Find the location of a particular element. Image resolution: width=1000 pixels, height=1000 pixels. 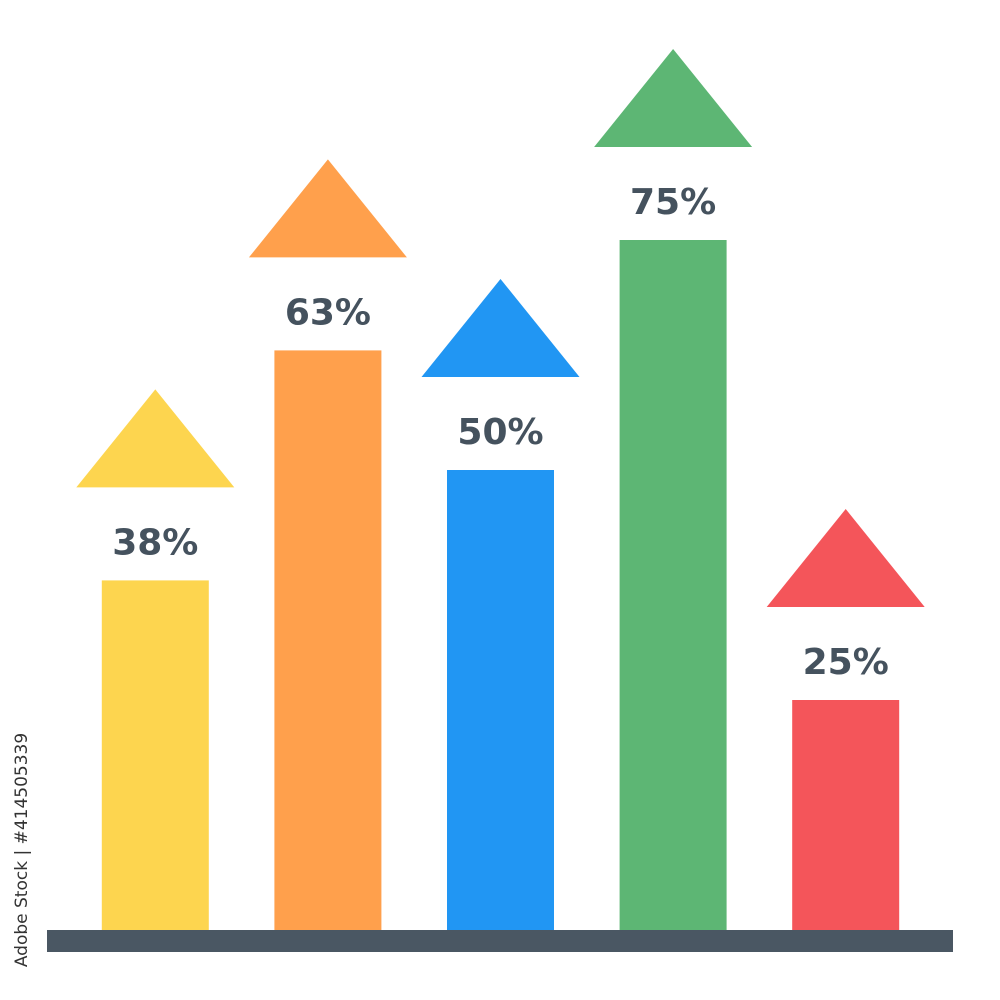

value-label: 25% is located at coordinates (846, 662).